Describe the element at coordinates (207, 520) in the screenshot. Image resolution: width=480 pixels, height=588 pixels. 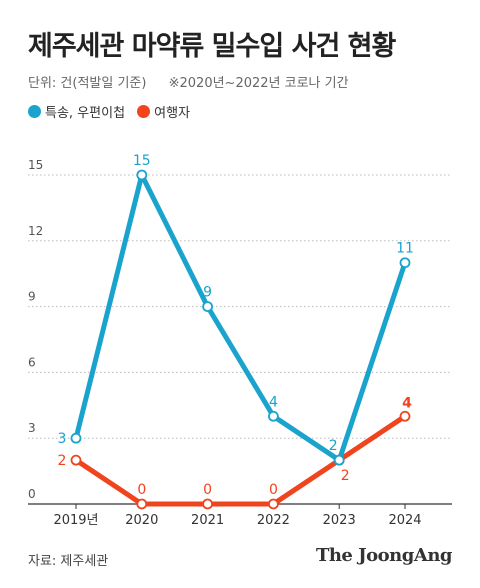
I see `x-tick-label: 2021` at that location.